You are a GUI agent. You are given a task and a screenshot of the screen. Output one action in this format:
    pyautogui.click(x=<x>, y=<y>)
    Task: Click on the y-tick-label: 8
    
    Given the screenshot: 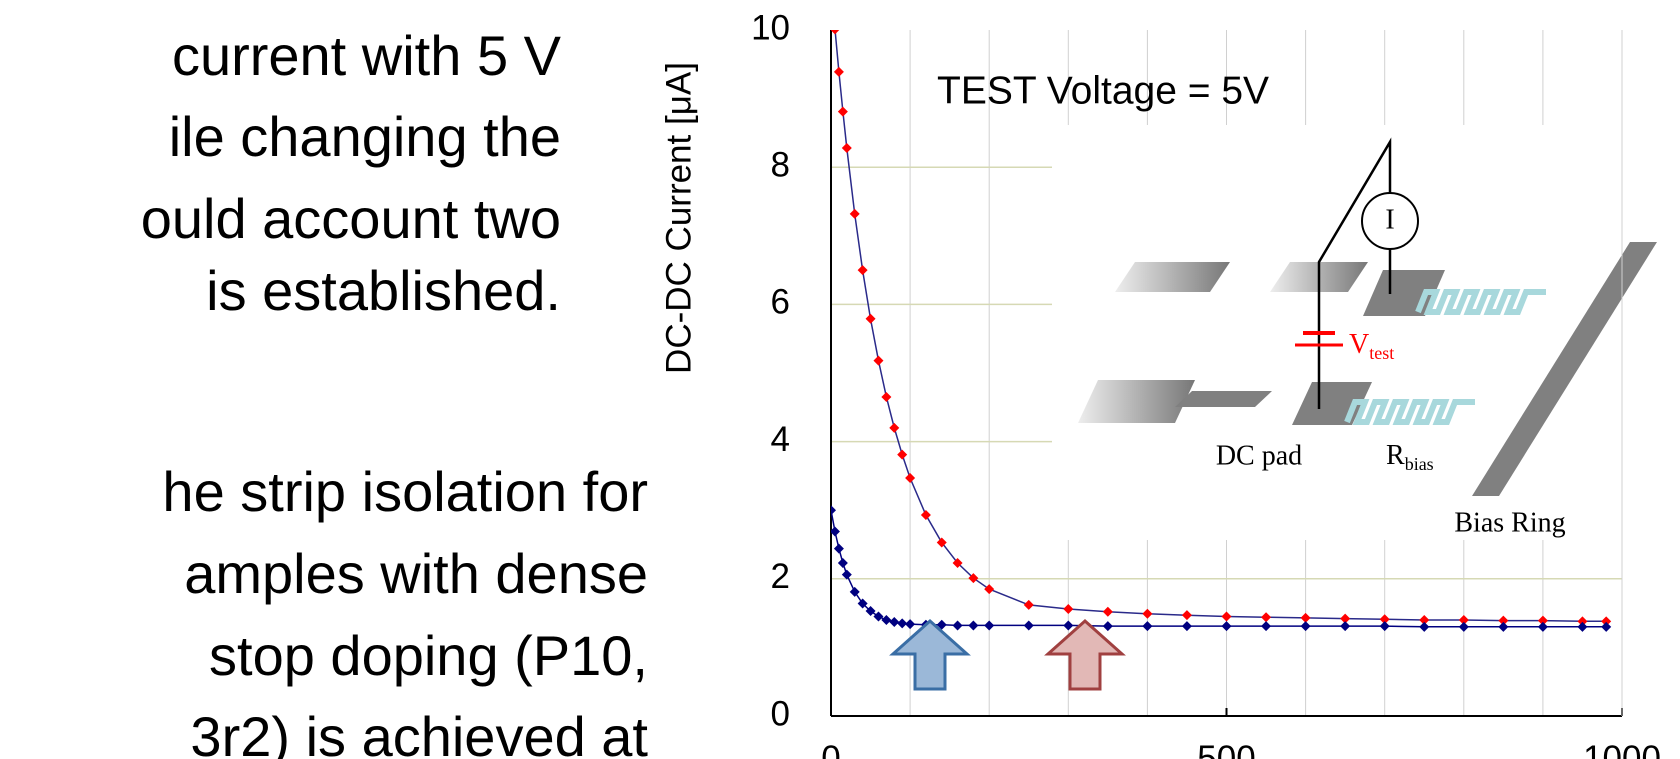 What is the action you would take?
    pyautogui.click(x=780, y=164)
    